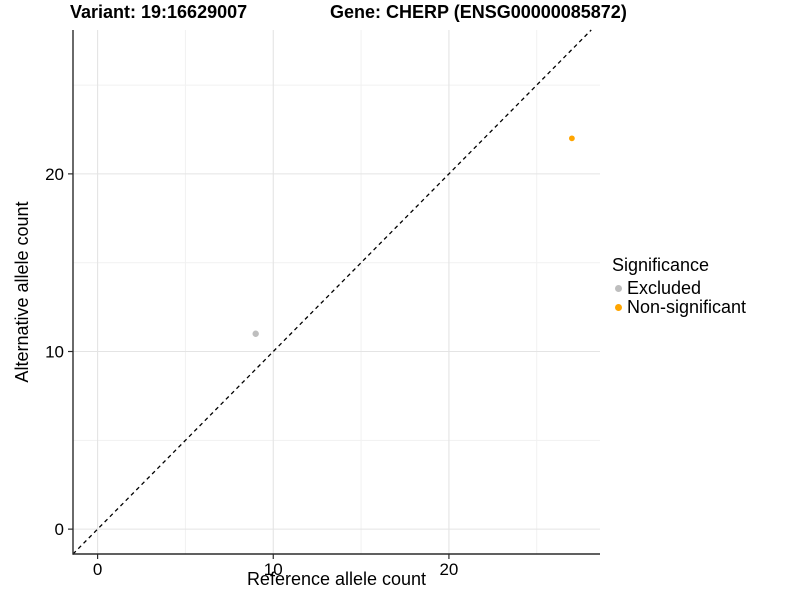 This screenshot has width=800, height=600. What do you see at coordinates (618, 288) in the screenshot?
I see `excluded-swatch-icon` at bounding box center [618, 288].